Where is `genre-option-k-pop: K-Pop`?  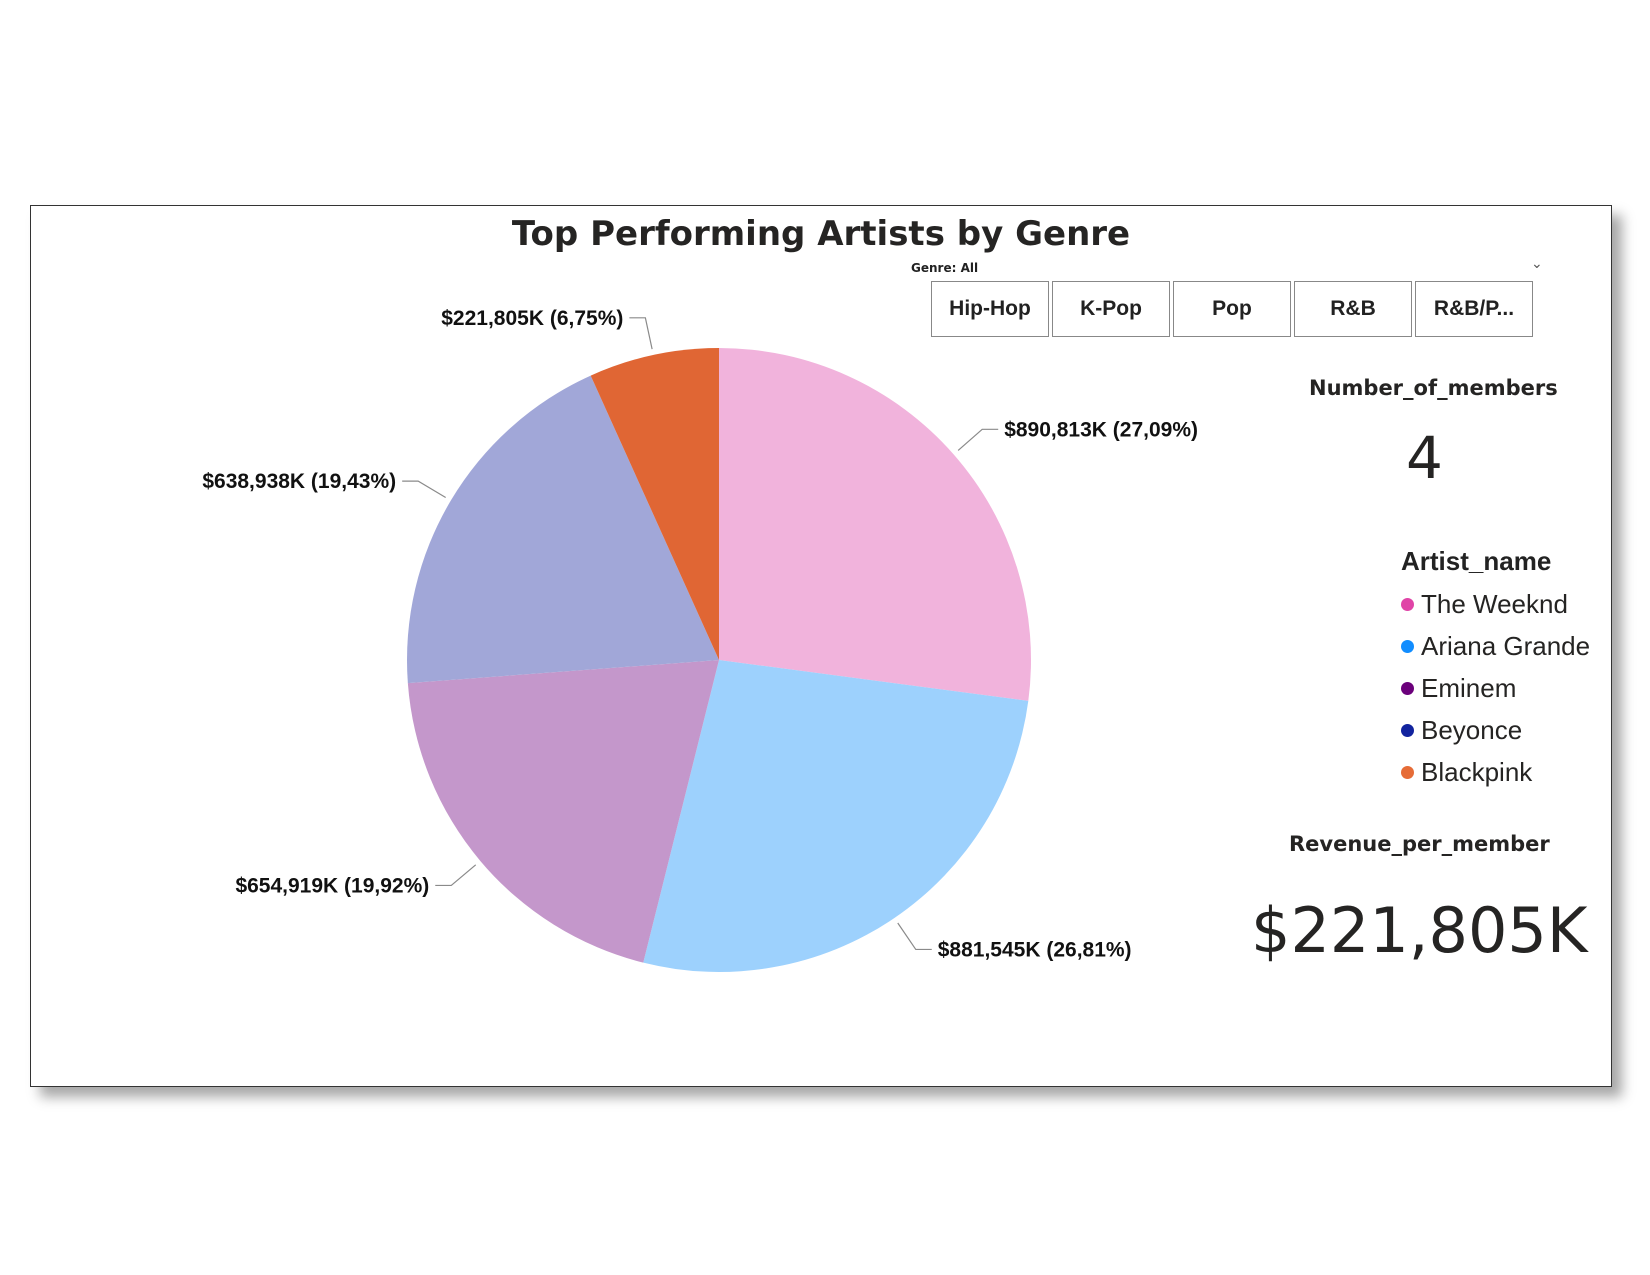 genre-option-k-pop: K-Pop is located at coordinates (1111, 309).